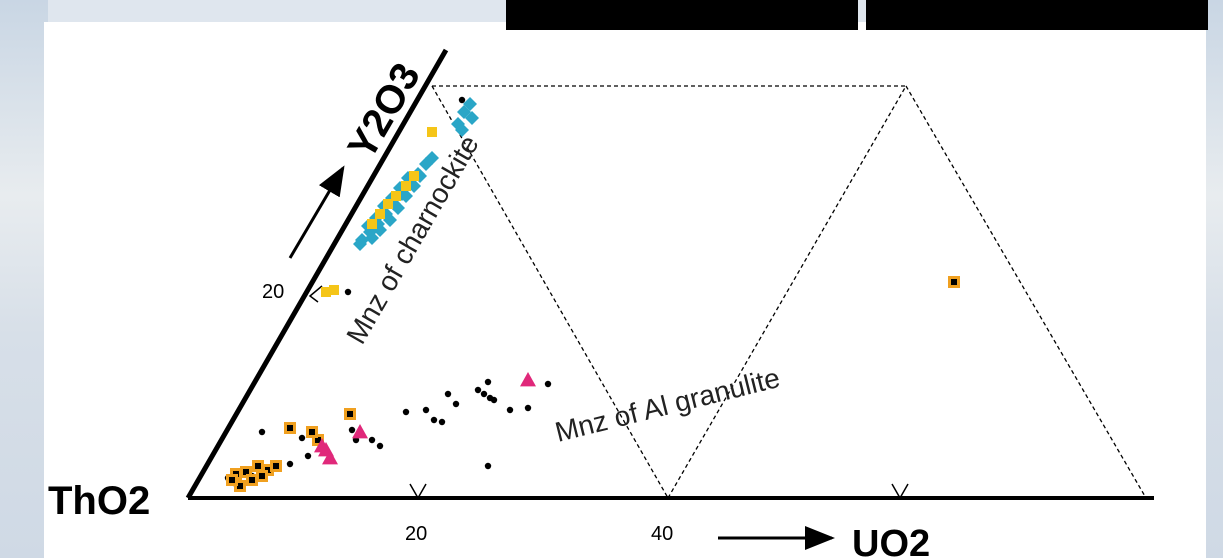  I want to click on redaction-bar-right, so click(1037, 15).